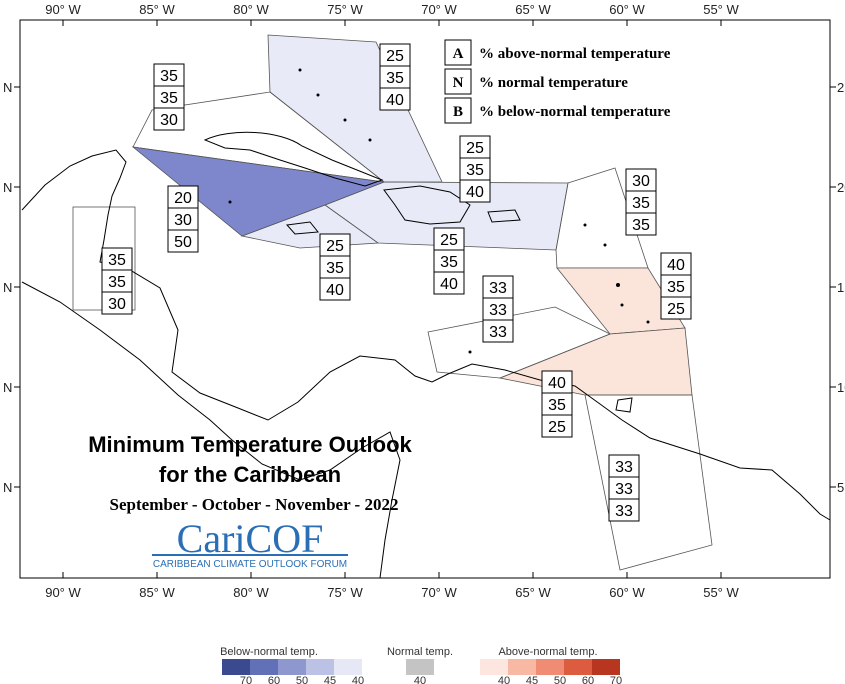 The height and width of the screenshot is (684, 845). What do you see at coordinates (254, 504) in the screenshot?
I see `period: September - October - November - 2022` at bounding box center [254, 504].